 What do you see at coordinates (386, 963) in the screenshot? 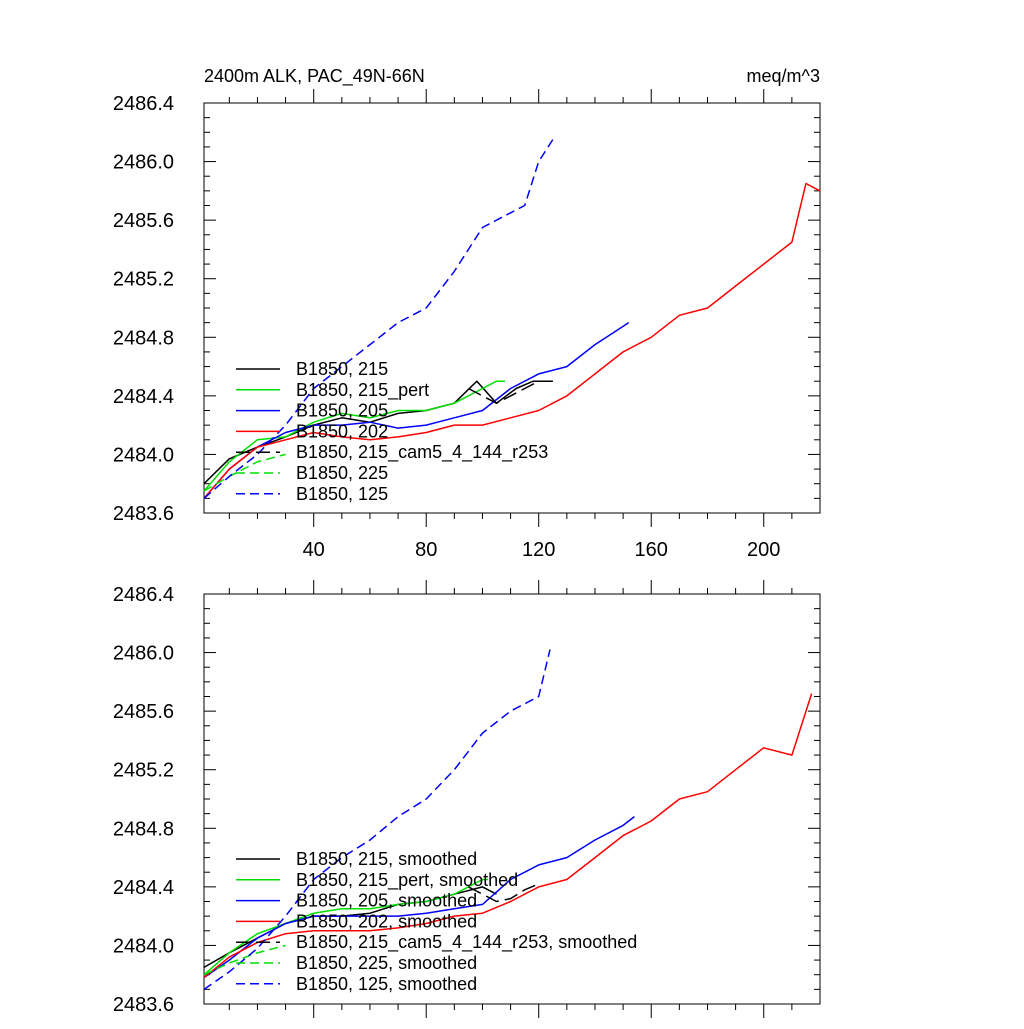
I see `legend-label: B1850, 225, smoothed` at bounding box center [386, 963].